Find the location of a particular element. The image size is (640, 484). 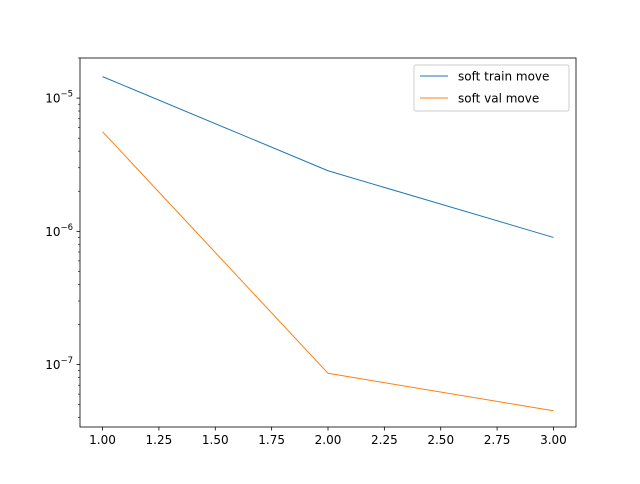

y-axis-ticks: 10−510−610−7 is located at coordinates (62, 231).